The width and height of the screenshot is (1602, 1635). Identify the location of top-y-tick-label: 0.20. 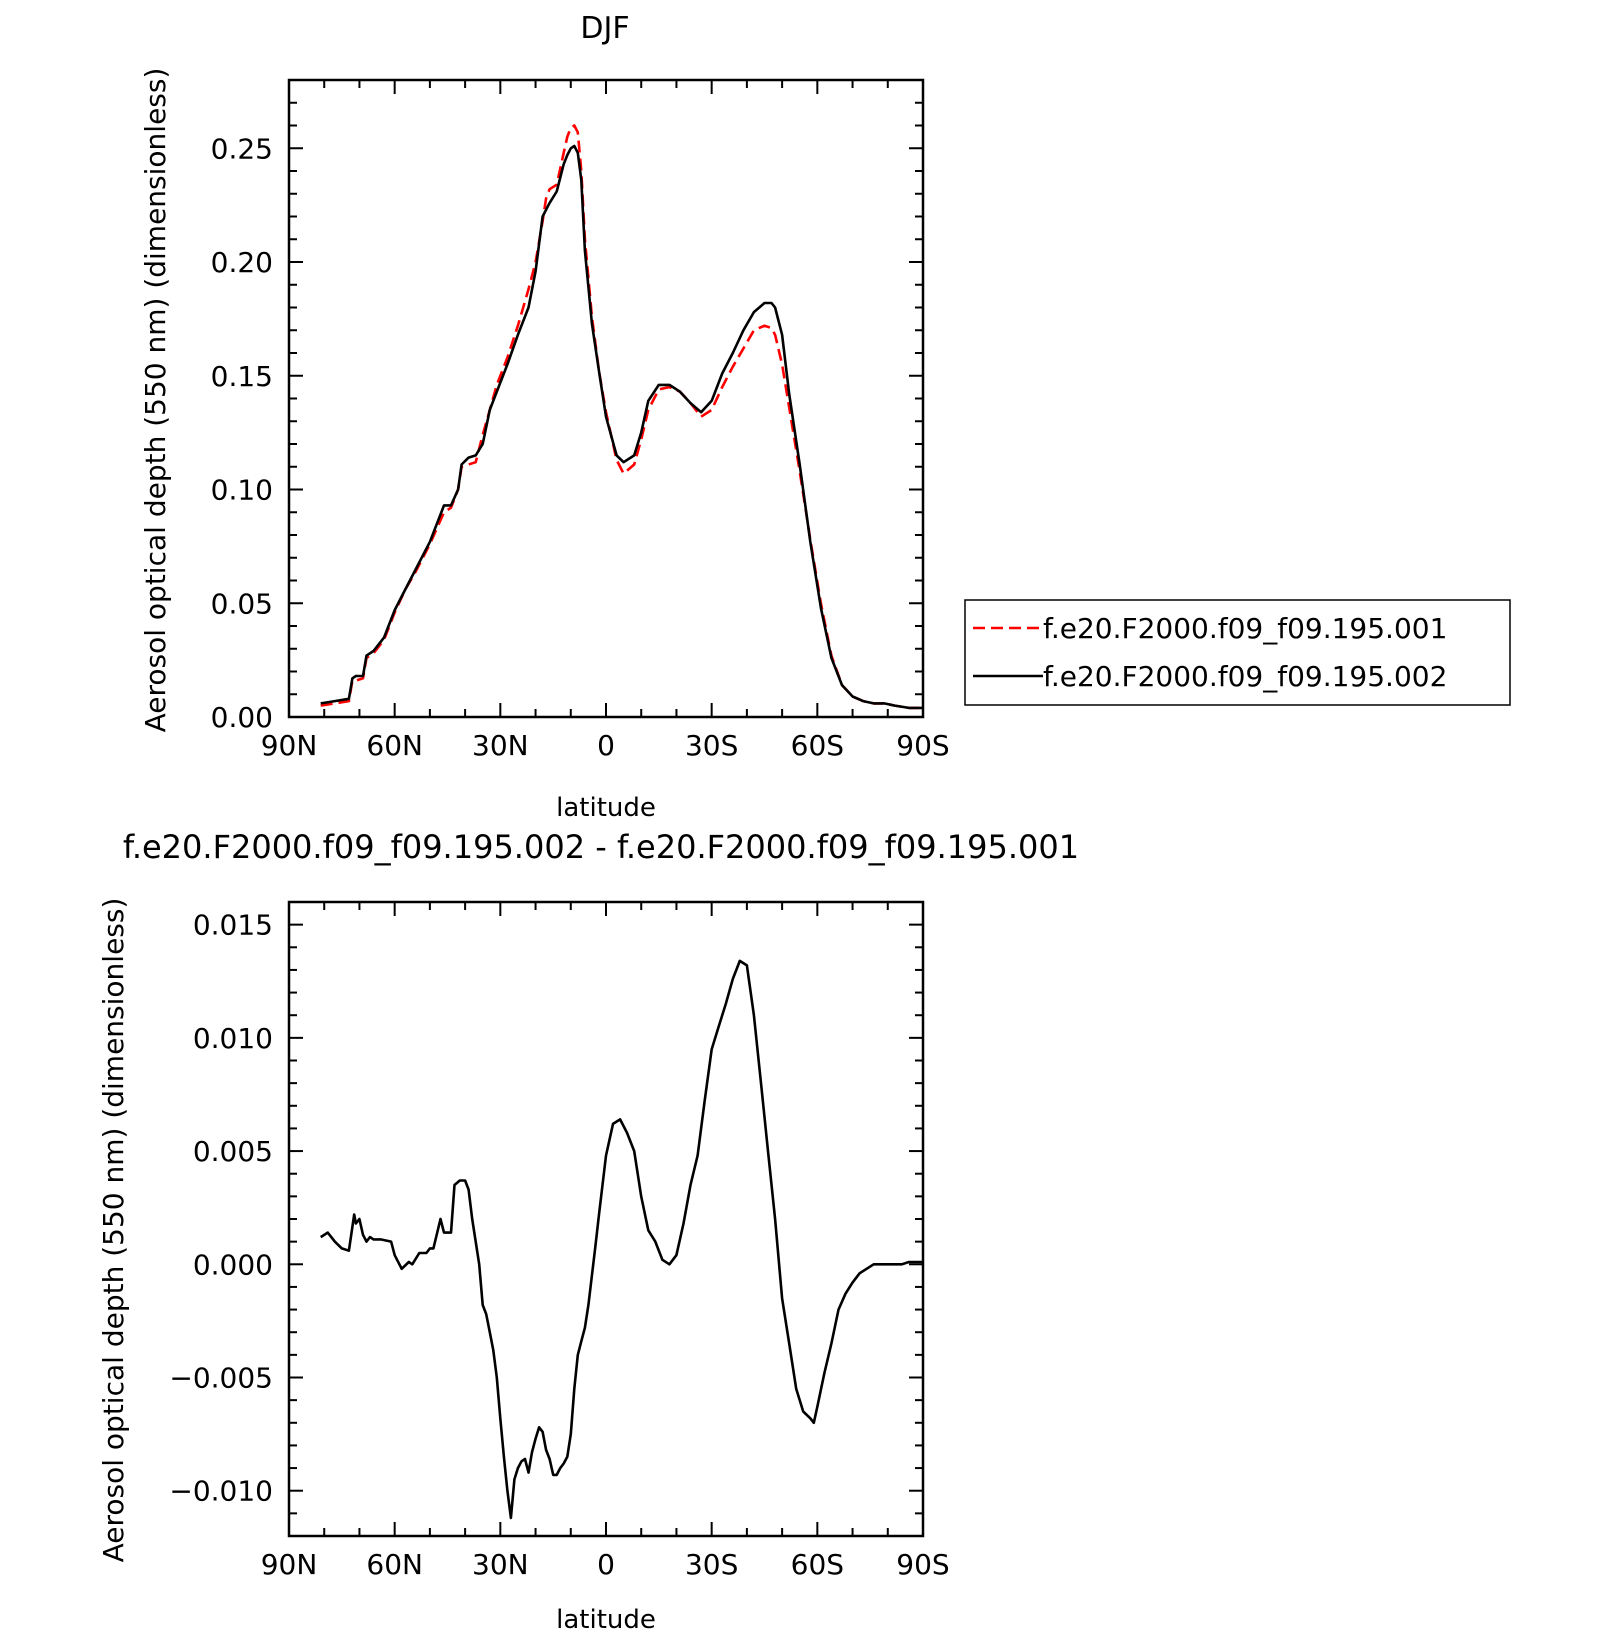
(242, 262).